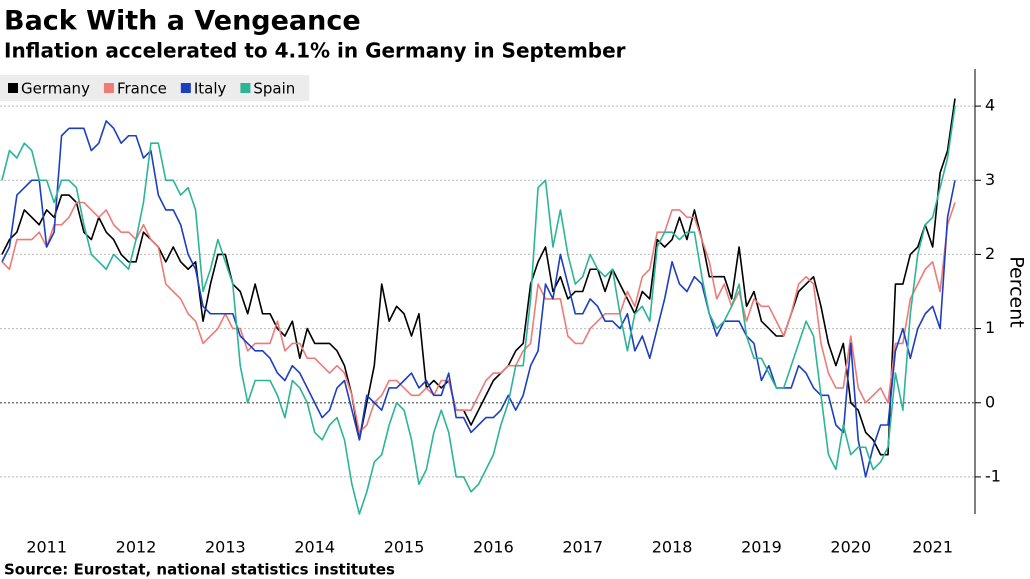 Image resolution: width=1030 pixels, height=579 pixels. I want to click on x-tick-label: 2015, so click(404, 547).